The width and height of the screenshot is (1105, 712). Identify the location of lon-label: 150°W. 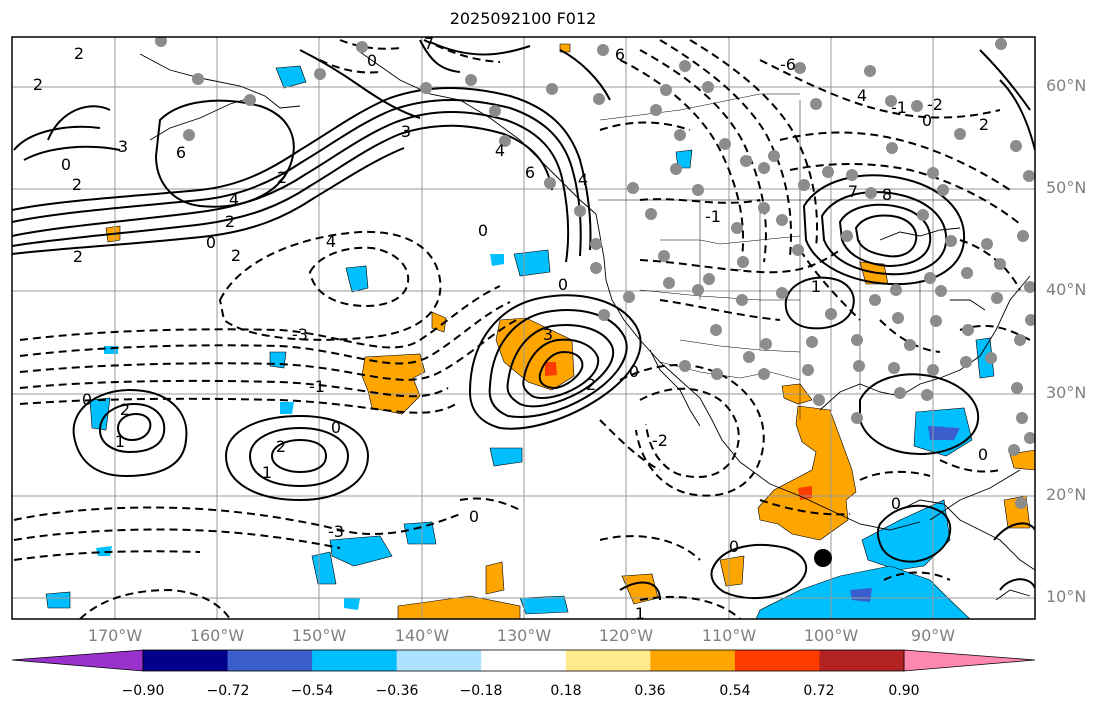
(319, 635).